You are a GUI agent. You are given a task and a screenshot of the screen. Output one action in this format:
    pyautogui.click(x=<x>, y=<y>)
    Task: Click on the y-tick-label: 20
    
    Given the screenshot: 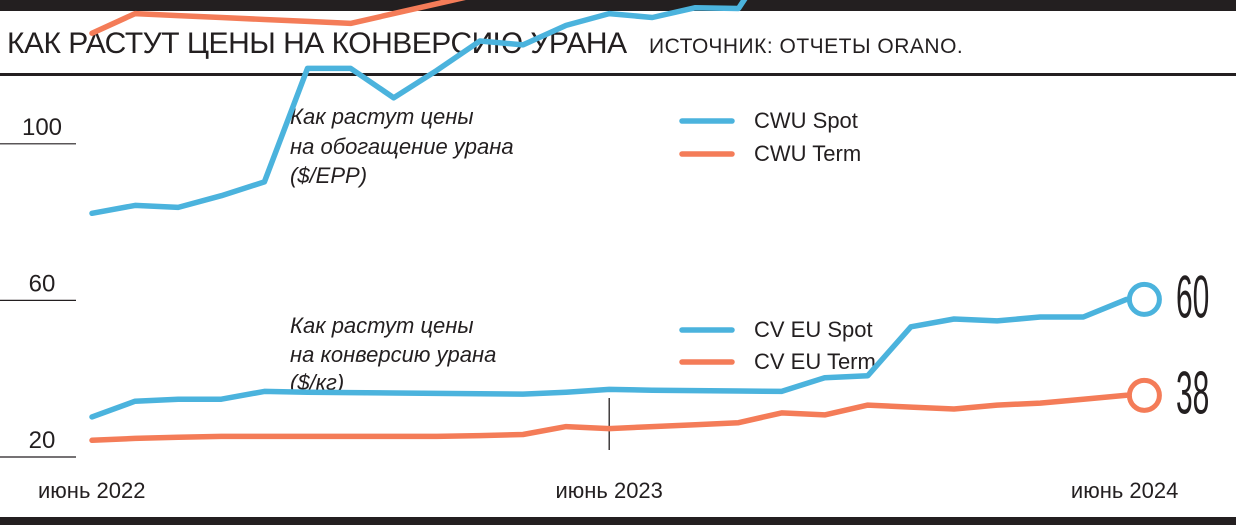 What is the action you would take?
    pyautogui.click(x=42, y=440)
    